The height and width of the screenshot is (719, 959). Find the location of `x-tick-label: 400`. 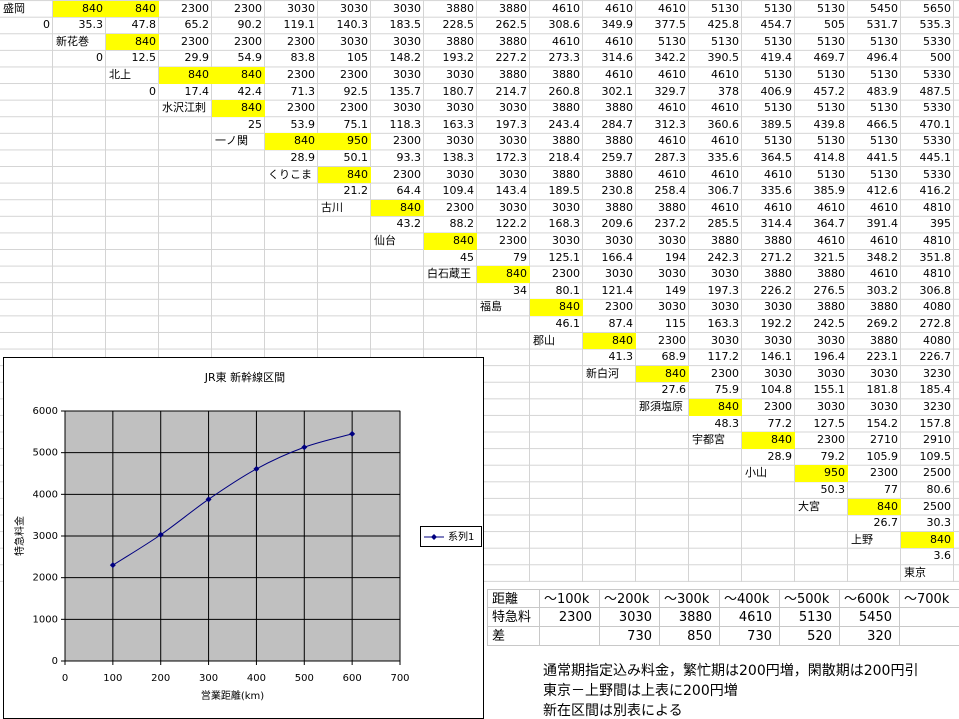

x-tick-label: 400 is located at coordinates (256, 678).